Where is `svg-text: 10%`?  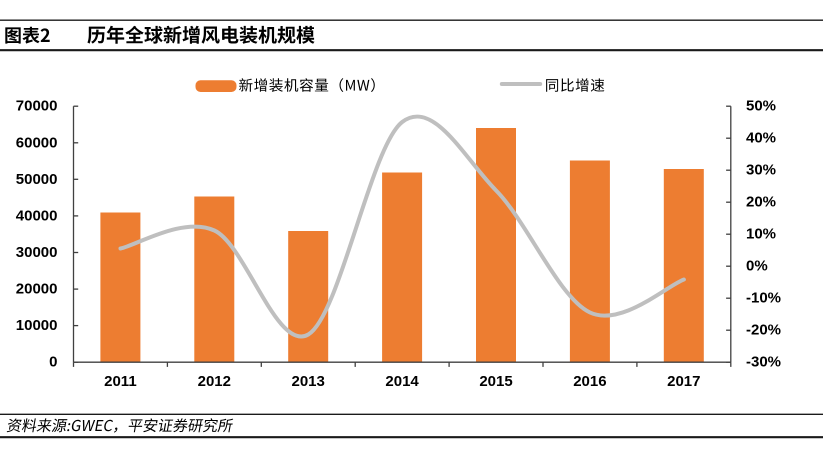 svg-text: 10% is located at coordinates (761, 234).